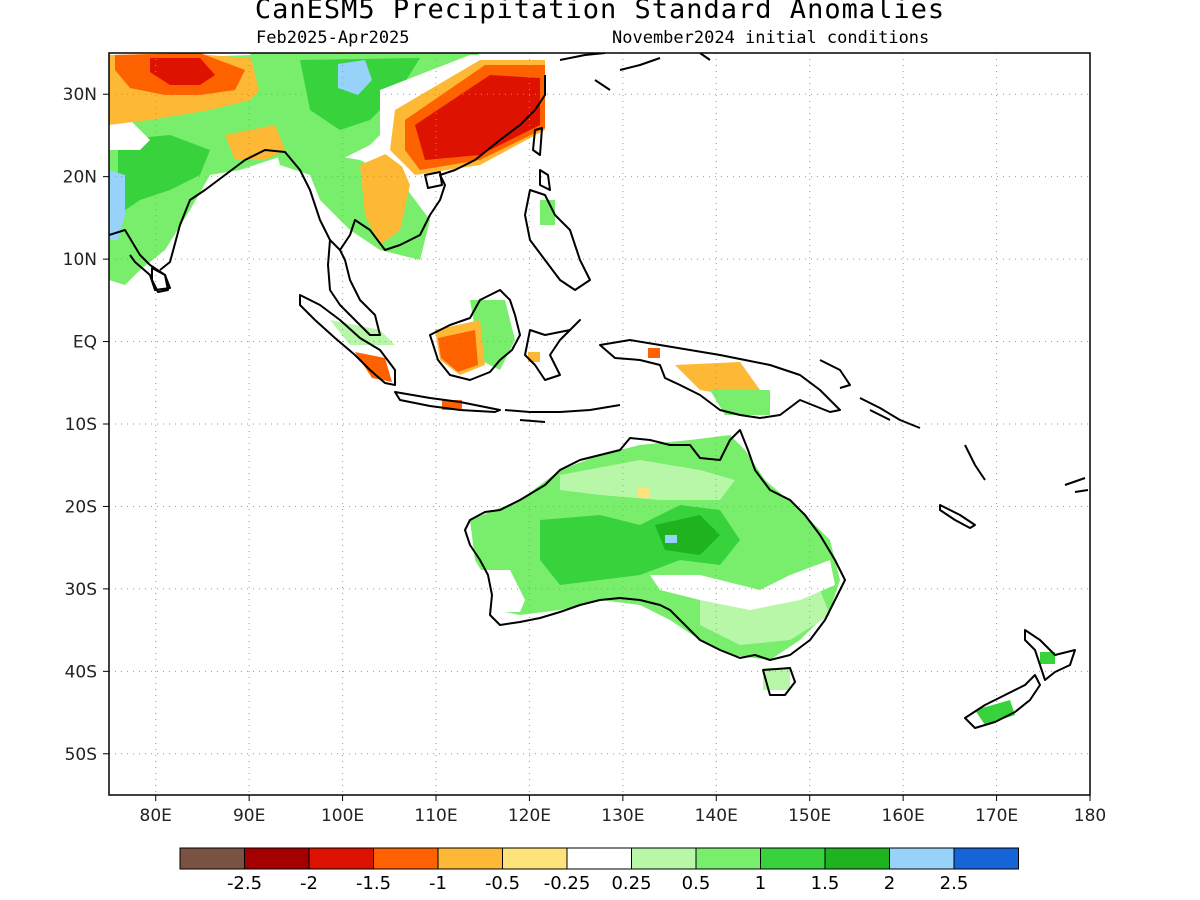  What do you see at coordinates (996, 816) in the screenshot?
I see `lon-tick-label: 170E` at bounding box center [996, 816].